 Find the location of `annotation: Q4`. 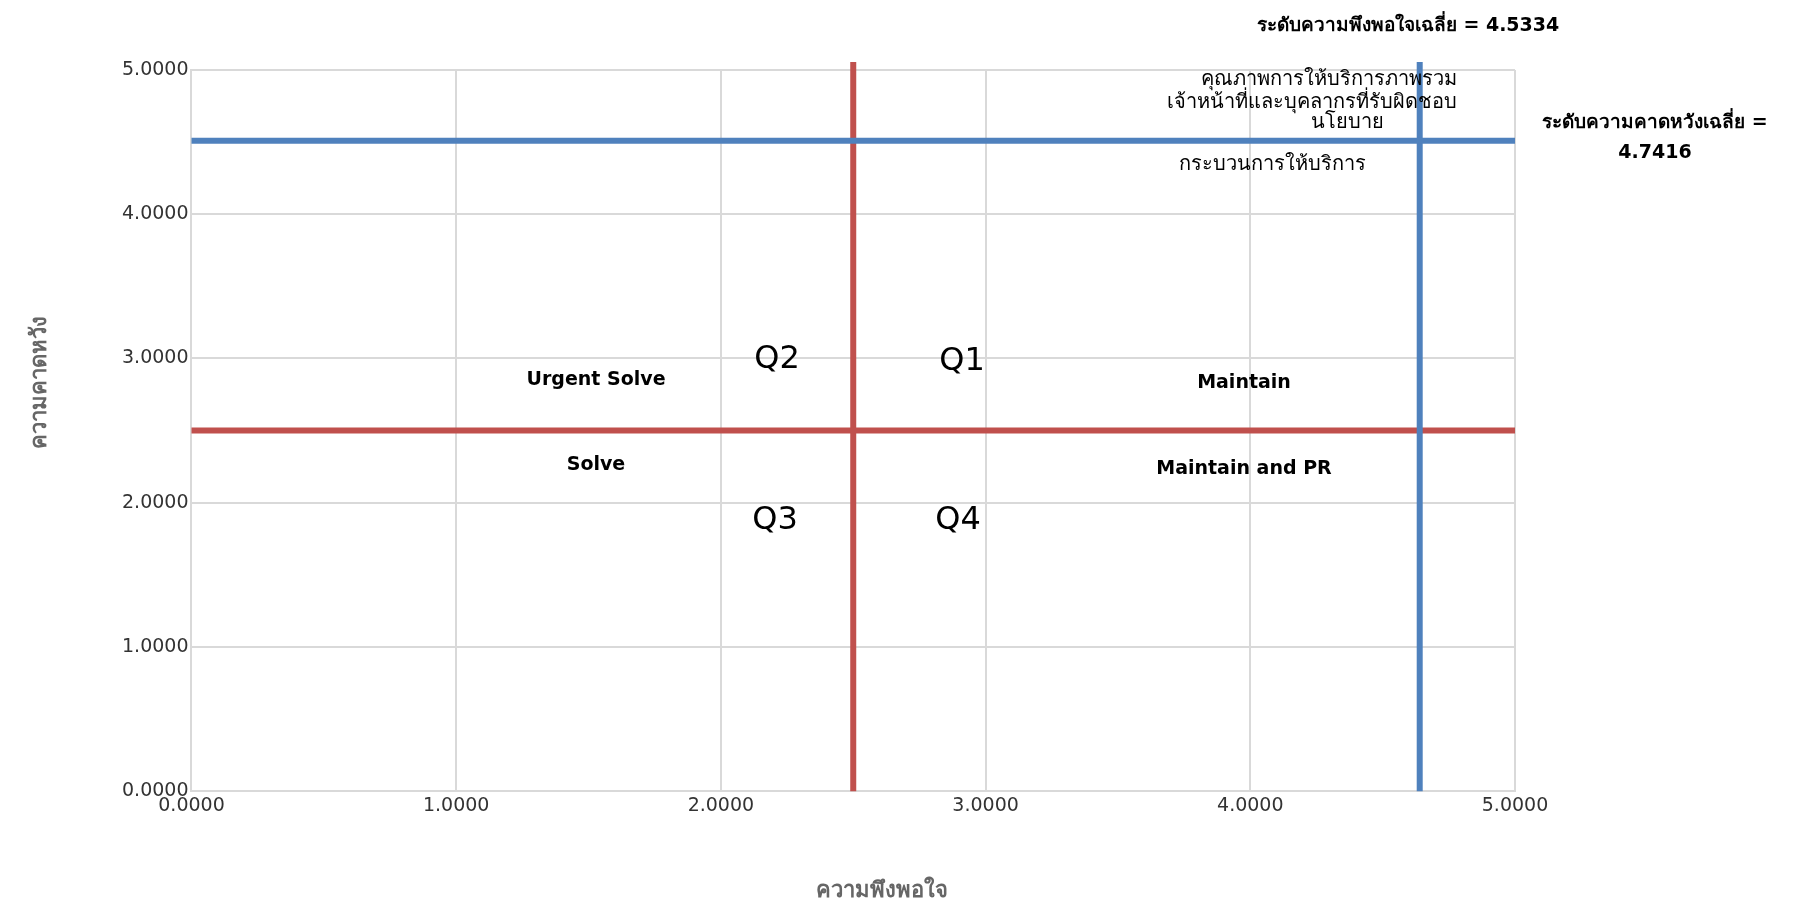

annotation: Q4 is located at coordinates (958, 519).